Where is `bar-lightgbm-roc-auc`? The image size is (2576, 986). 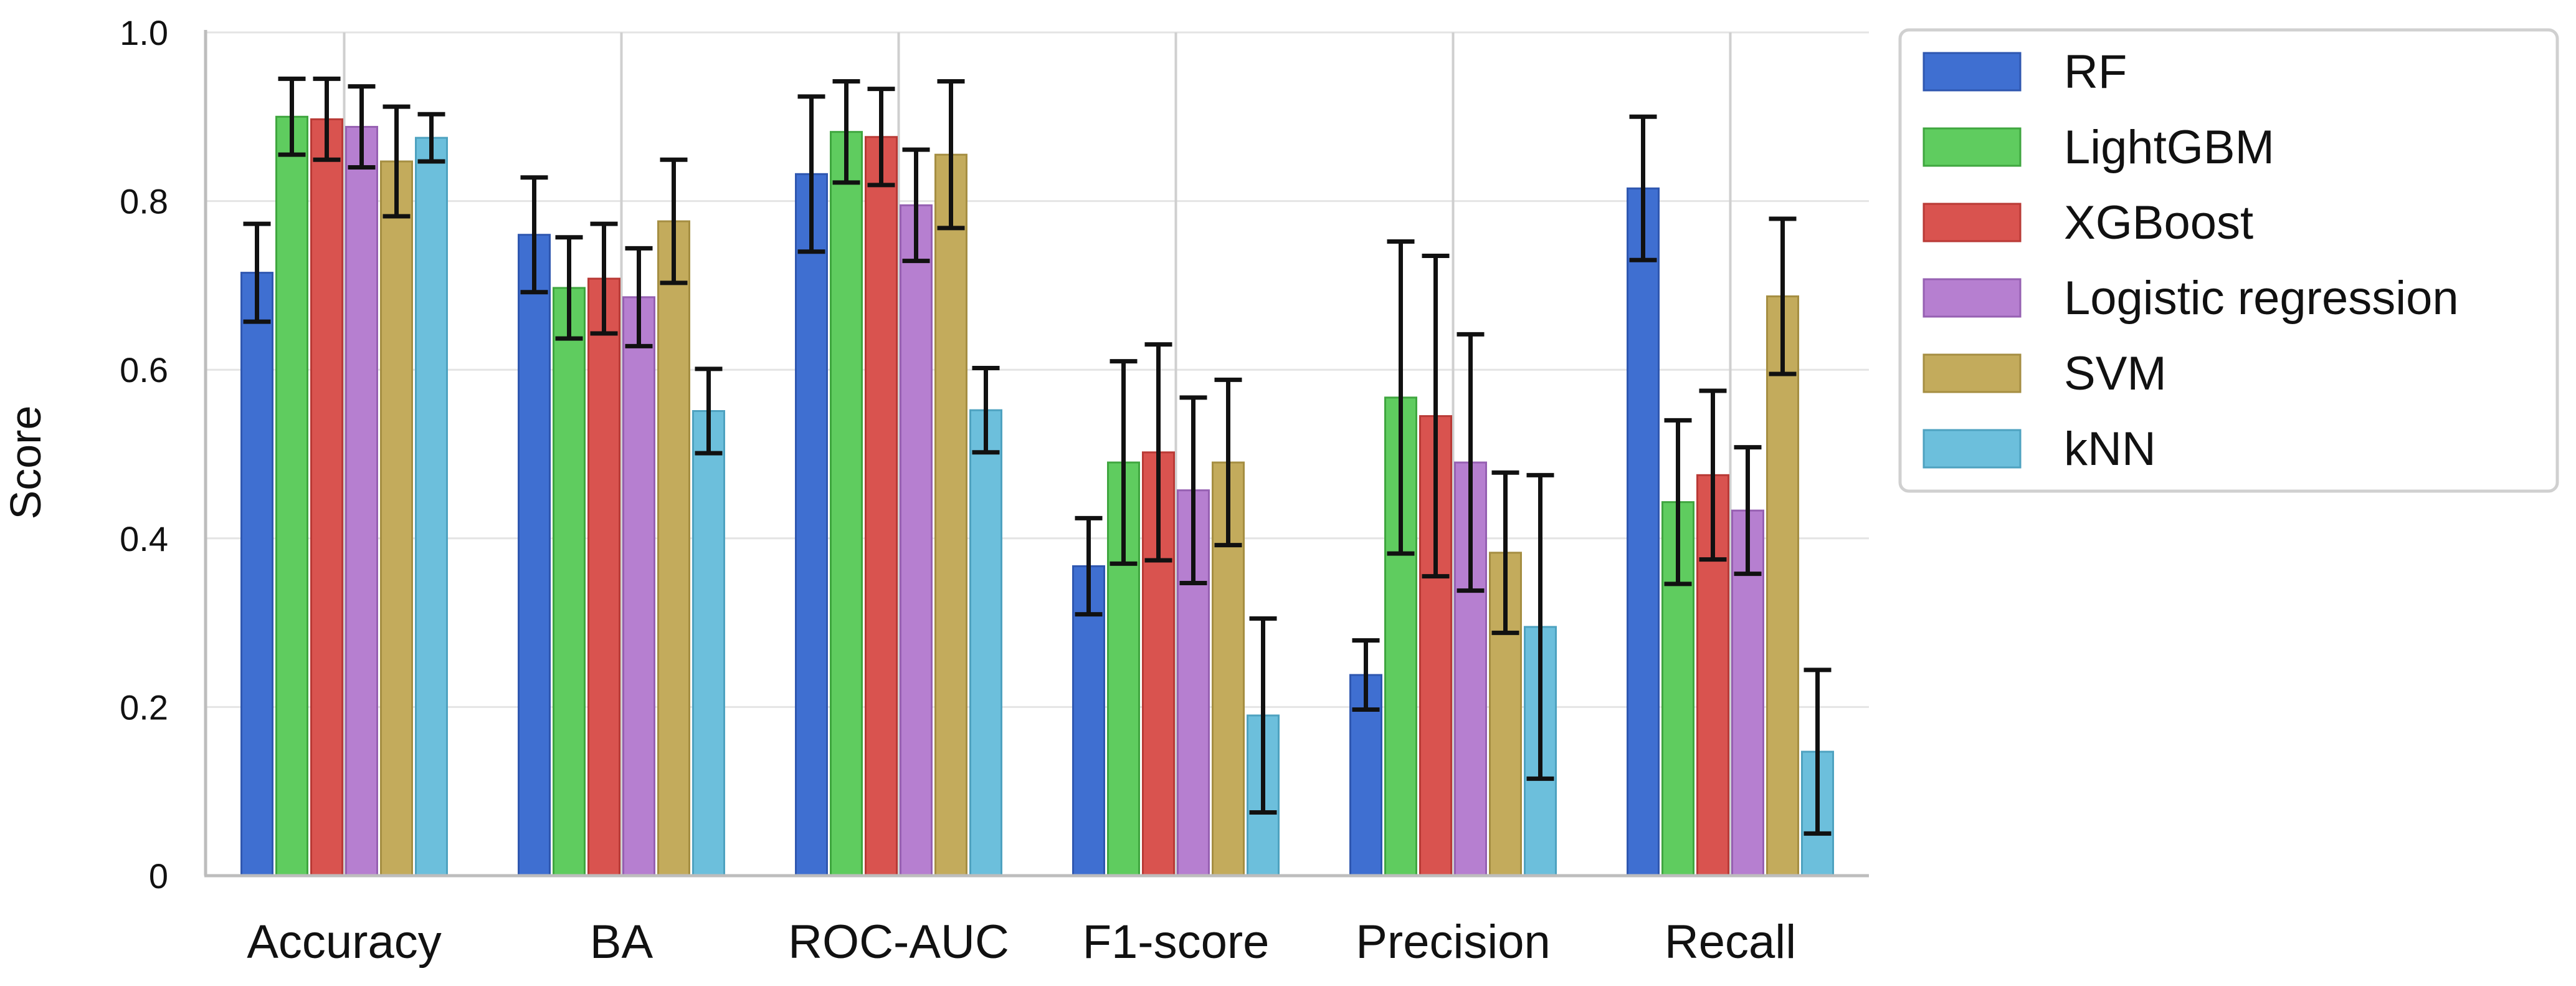 bar-lightgbm-roc-auc is located at coordinates (846, 504).